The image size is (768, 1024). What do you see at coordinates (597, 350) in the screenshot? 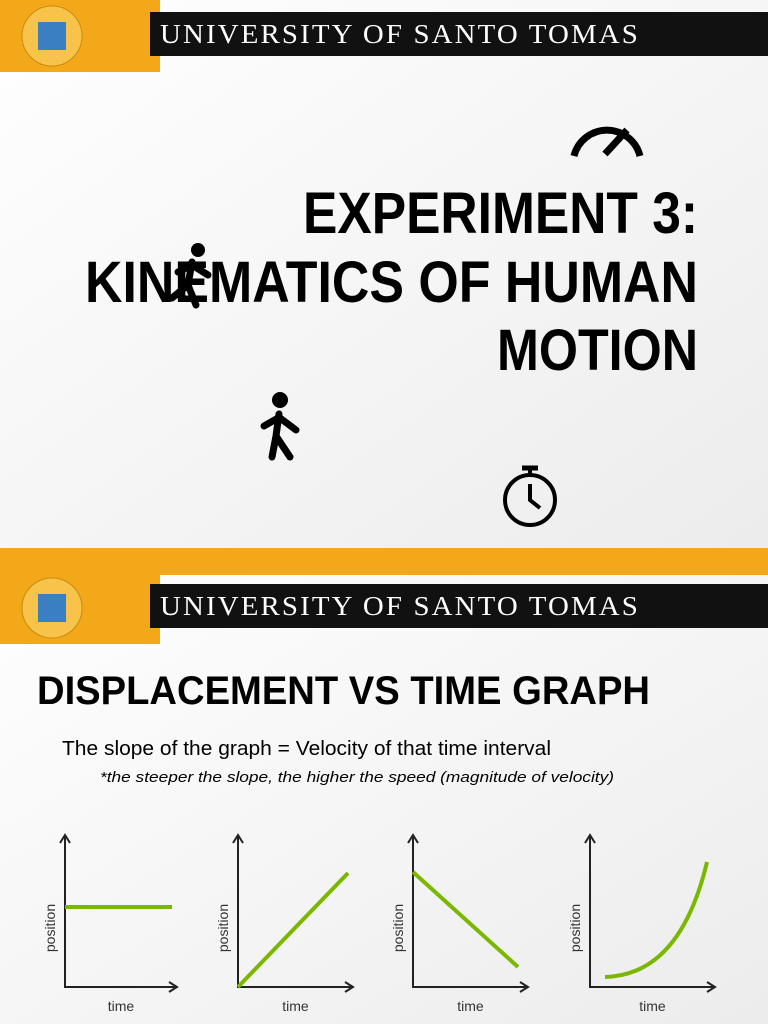
I see `title-line: MOTION` at bounding box center [597, 350].